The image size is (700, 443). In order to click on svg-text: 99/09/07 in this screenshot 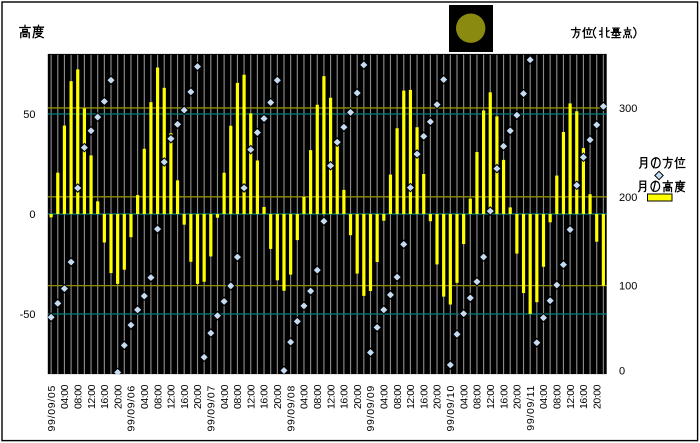, I will do `click(212, 408)`.